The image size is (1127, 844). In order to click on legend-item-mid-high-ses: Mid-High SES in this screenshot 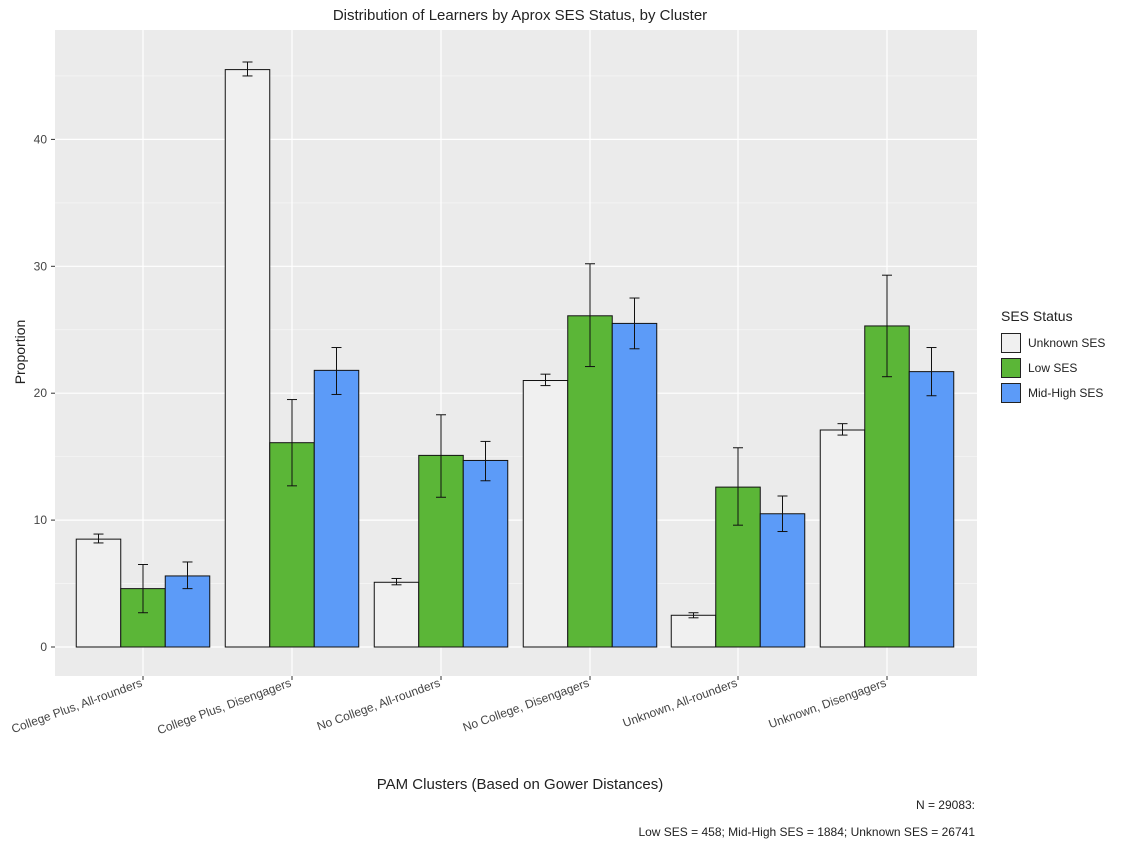, I will do `click(1053, 392)`.